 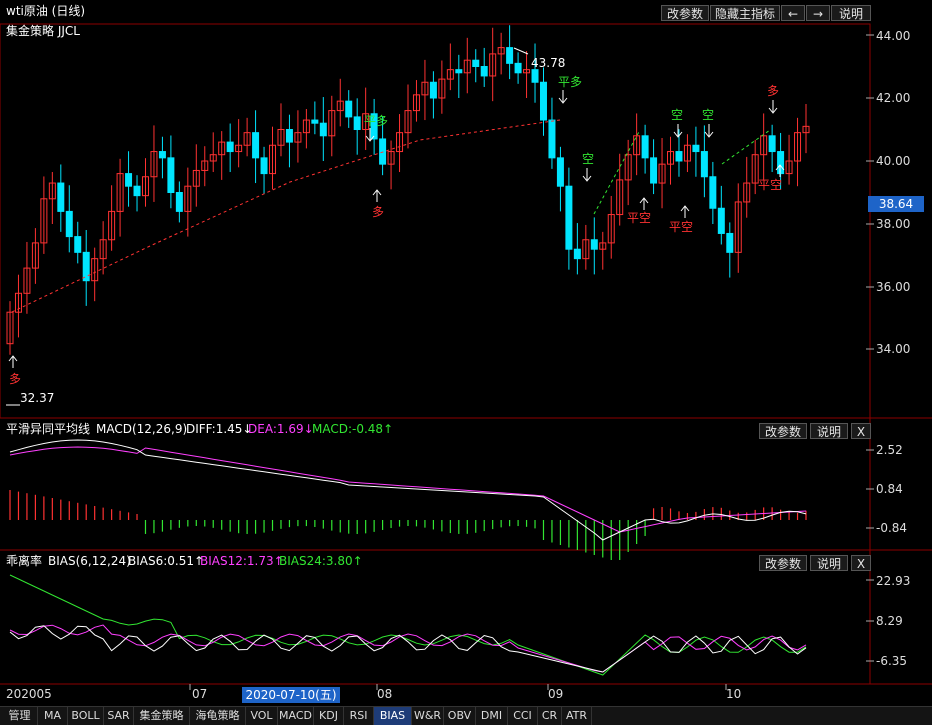 What do you see at coordinates (86, 716) in the screenshot?
I see `tab-boll: BOLL` at bounding box center [86, 716].